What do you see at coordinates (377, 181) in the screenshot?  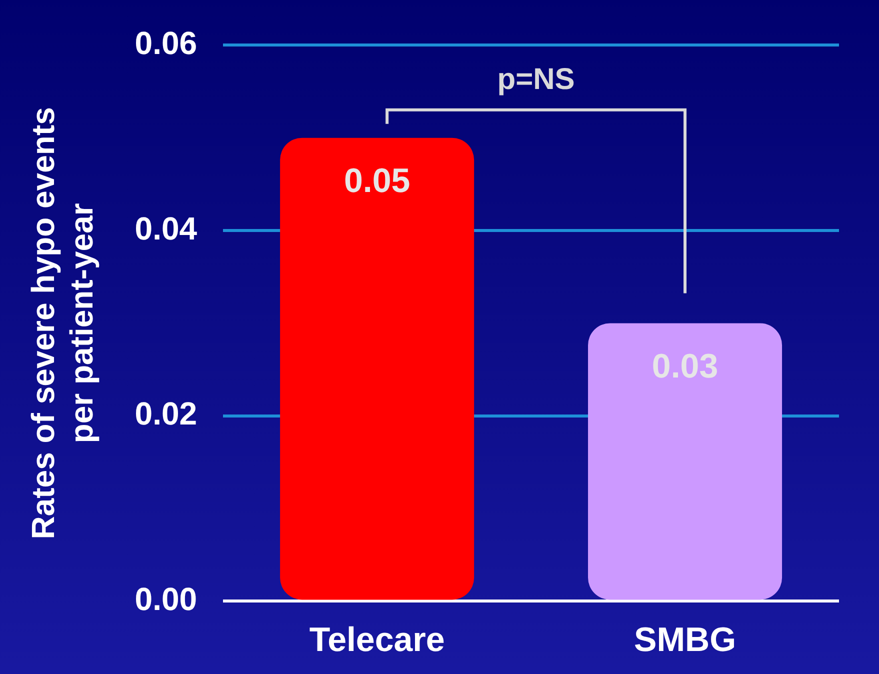 I see `data-label: 0.05` at bounding box center [377, 181].